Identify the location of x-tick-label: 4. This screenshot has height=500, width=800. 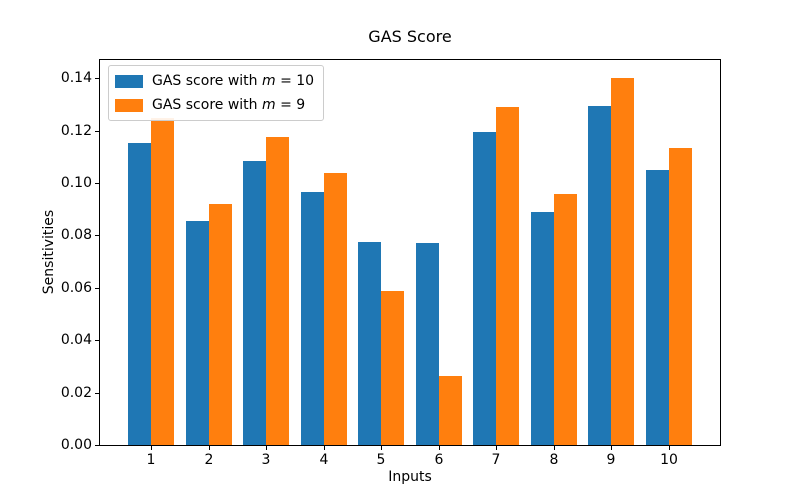
(324, 460).